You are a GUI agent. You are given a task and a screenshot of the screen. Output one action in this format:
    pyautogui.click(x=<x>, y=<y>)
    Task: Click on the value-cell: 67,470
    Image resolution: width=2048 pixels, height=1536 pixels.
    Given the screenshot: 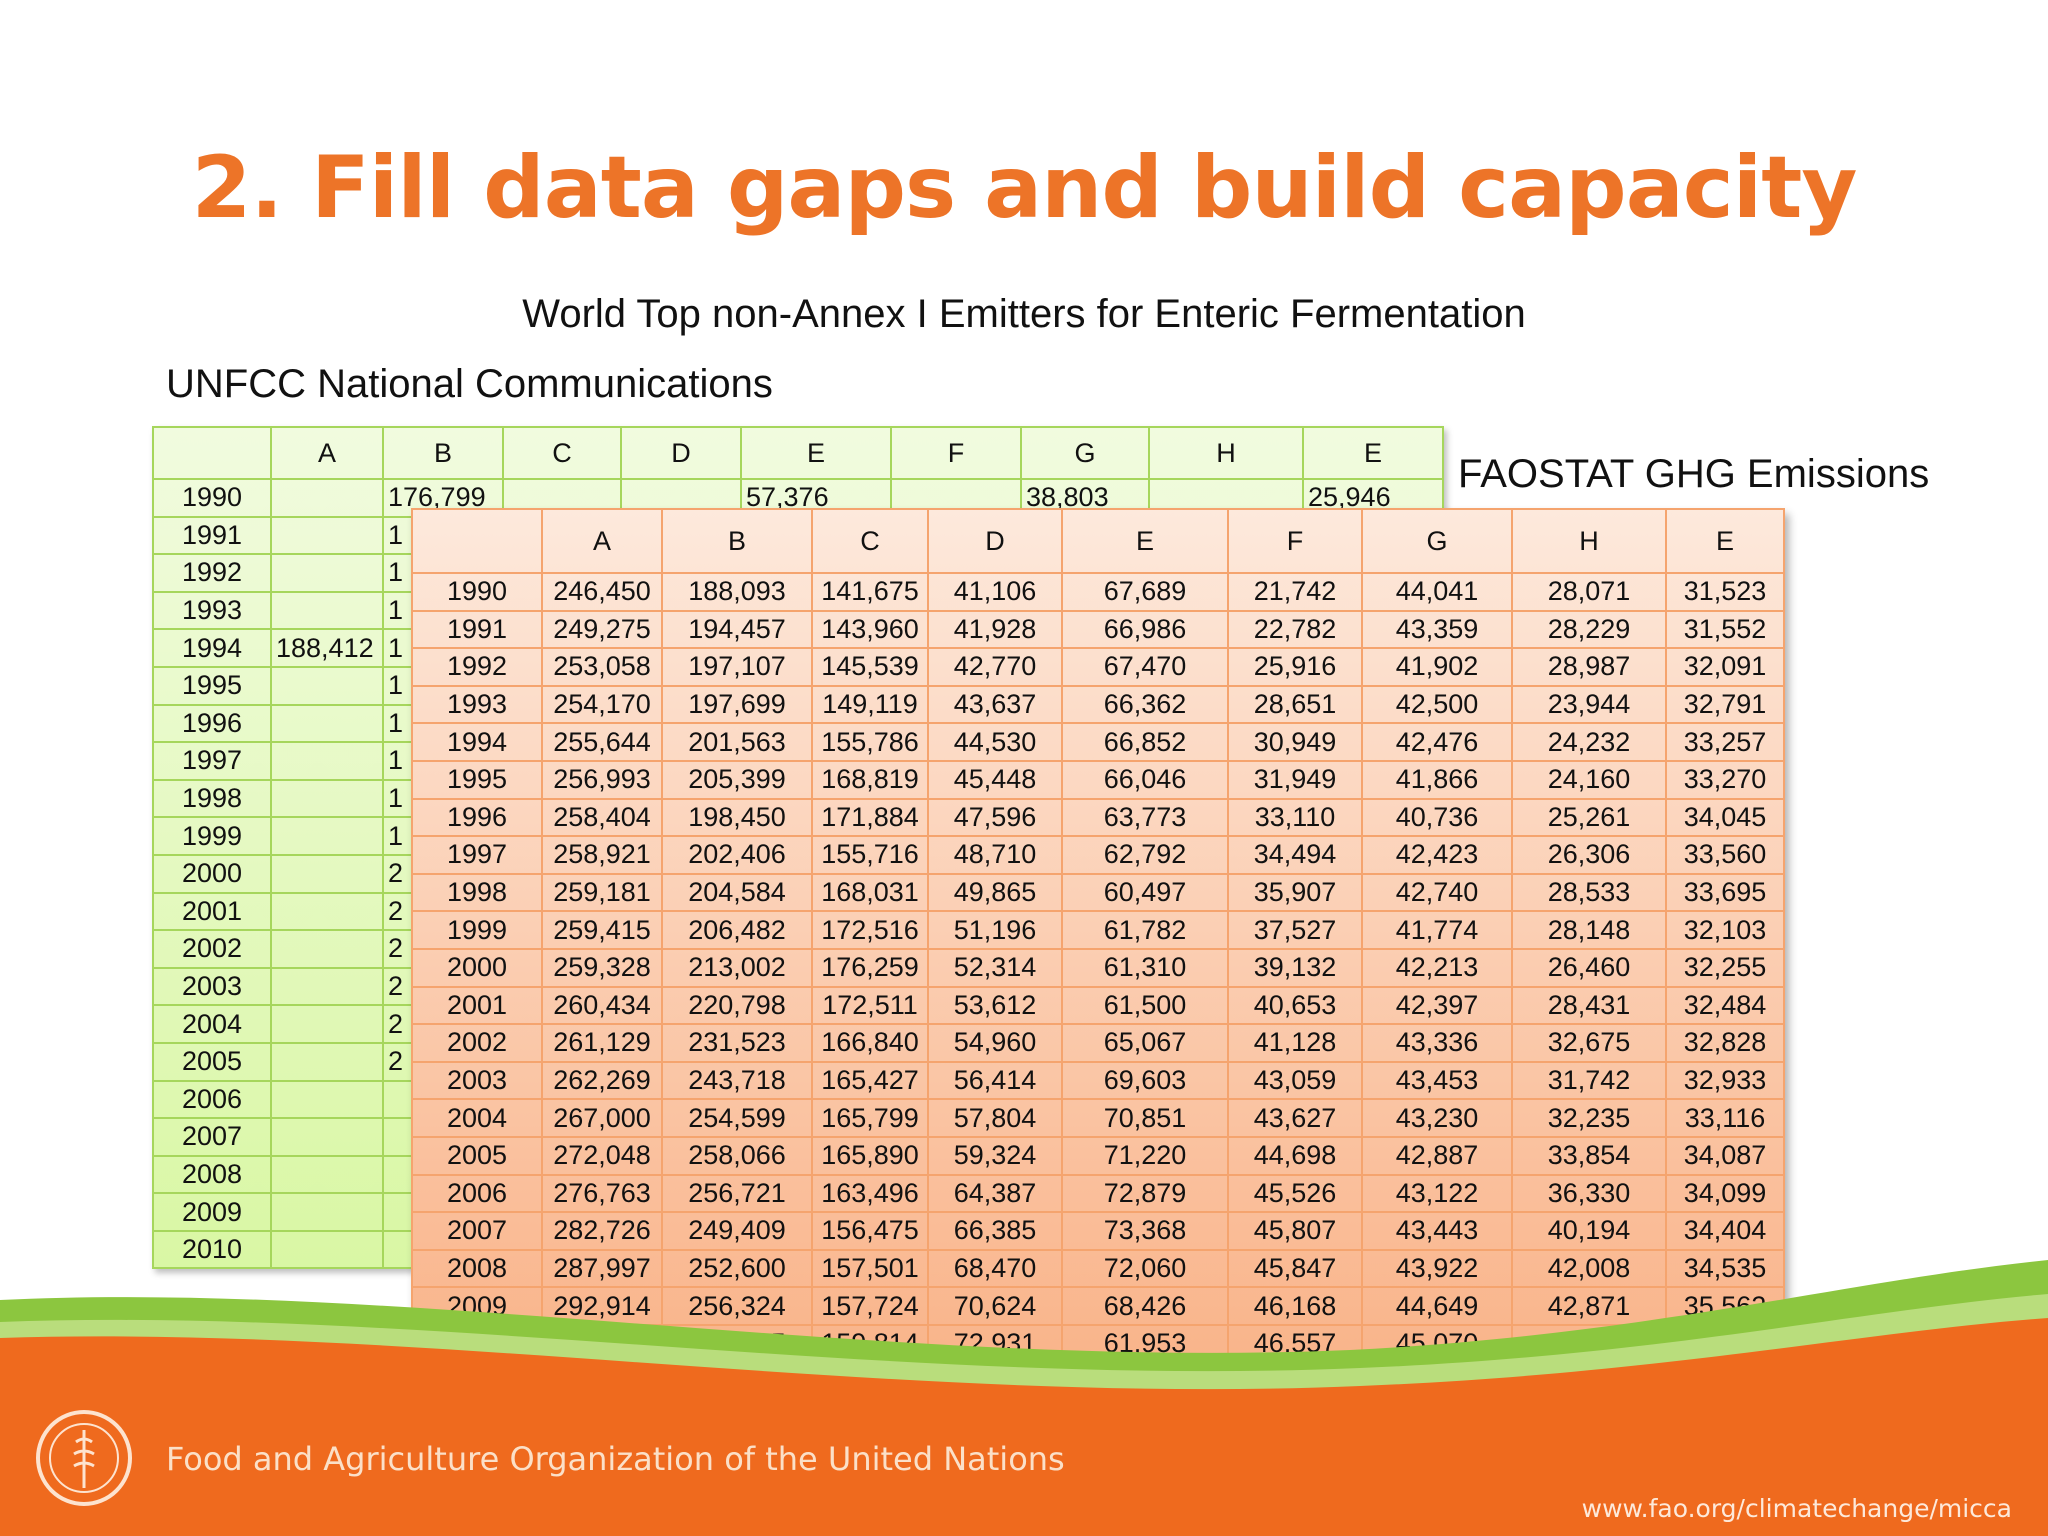 What is the action you would take?
    pyautogui.click(x=1145, y=667)
    